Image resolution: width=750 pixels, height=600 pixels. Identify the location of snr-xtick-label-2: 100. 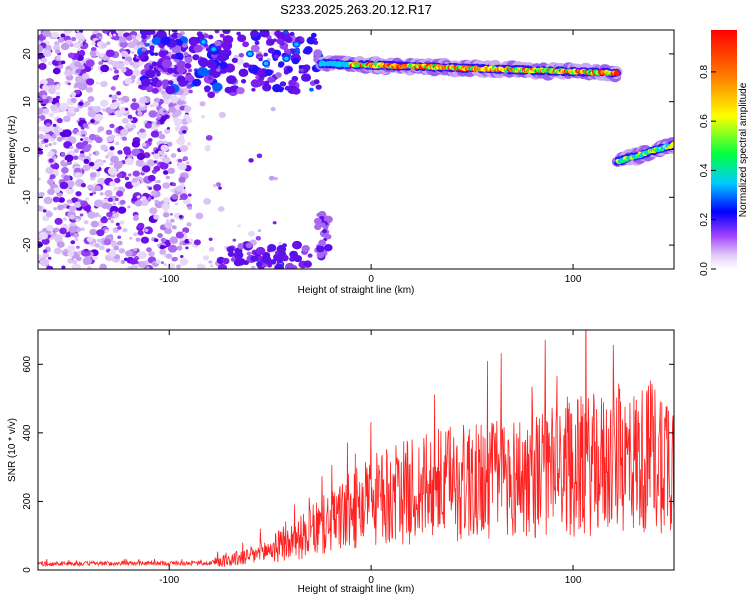
(573, 580).